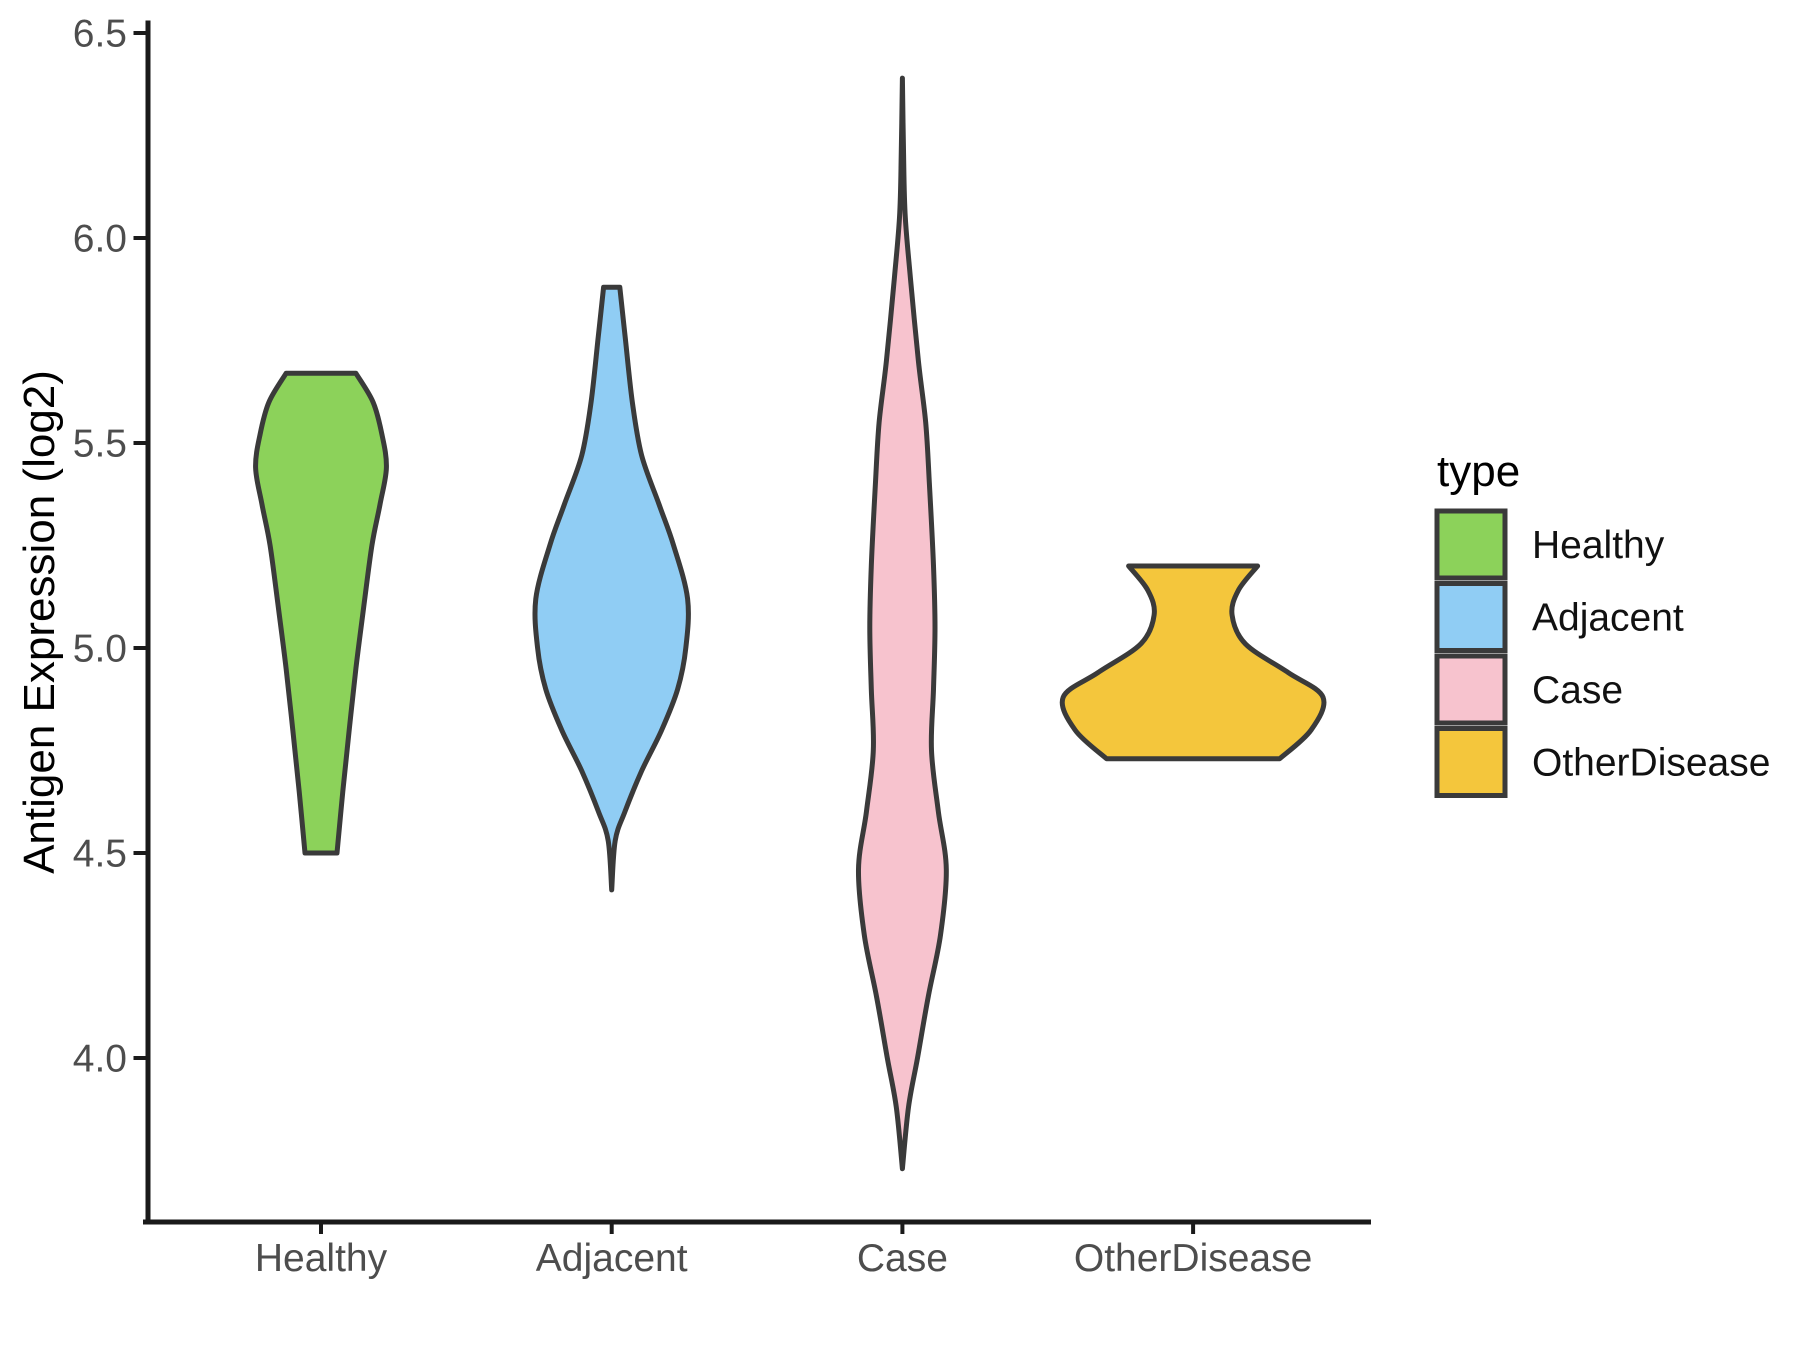  Describe the element at coordinates (1577, 690) in the screenshot. I see `legend-label: Case` at that location.